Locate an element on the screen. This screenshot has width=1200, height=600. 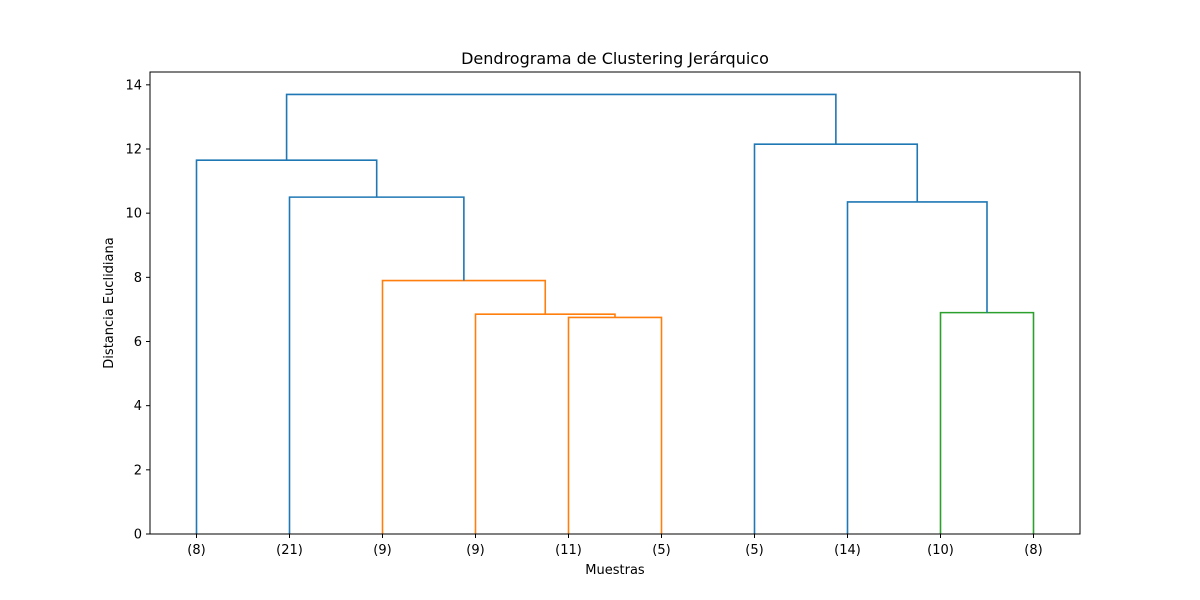
link-merge-right-top is located at coordinates (836, 338).